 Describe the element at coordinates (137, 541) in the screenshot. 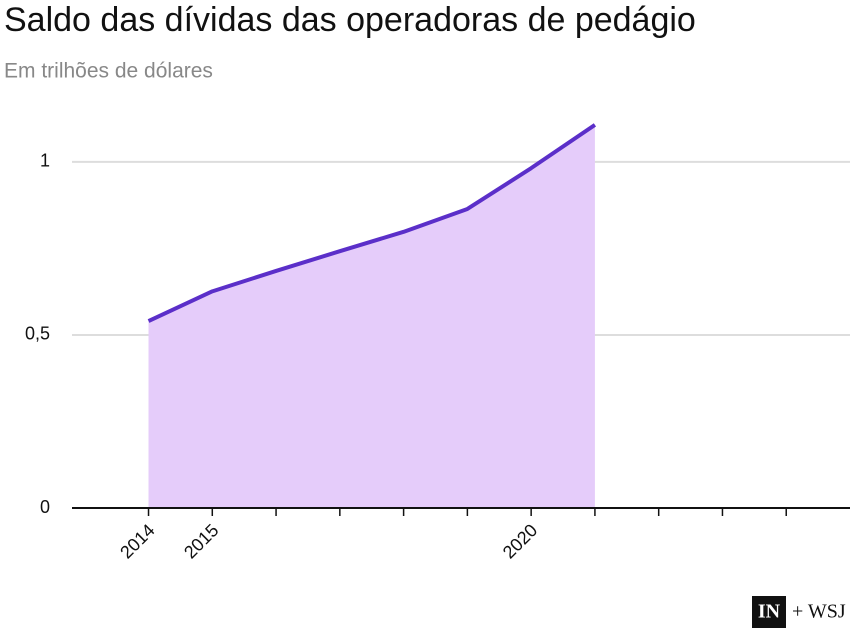

I see `x-tick-label: 2014` at that location.